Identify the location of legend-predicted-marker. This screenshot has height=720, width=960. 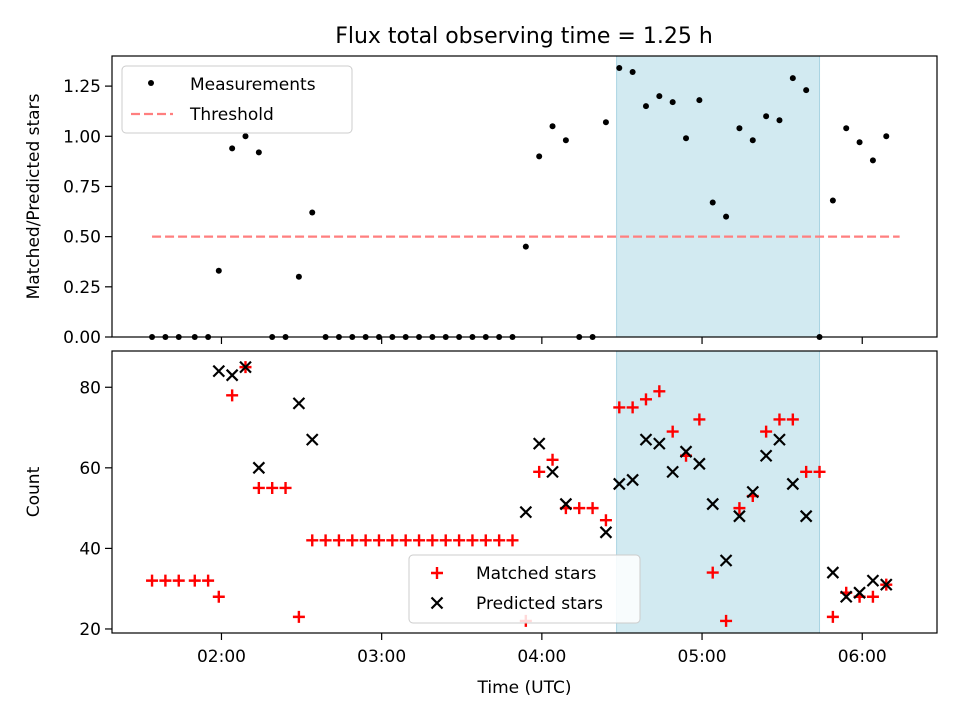
(437, 603).